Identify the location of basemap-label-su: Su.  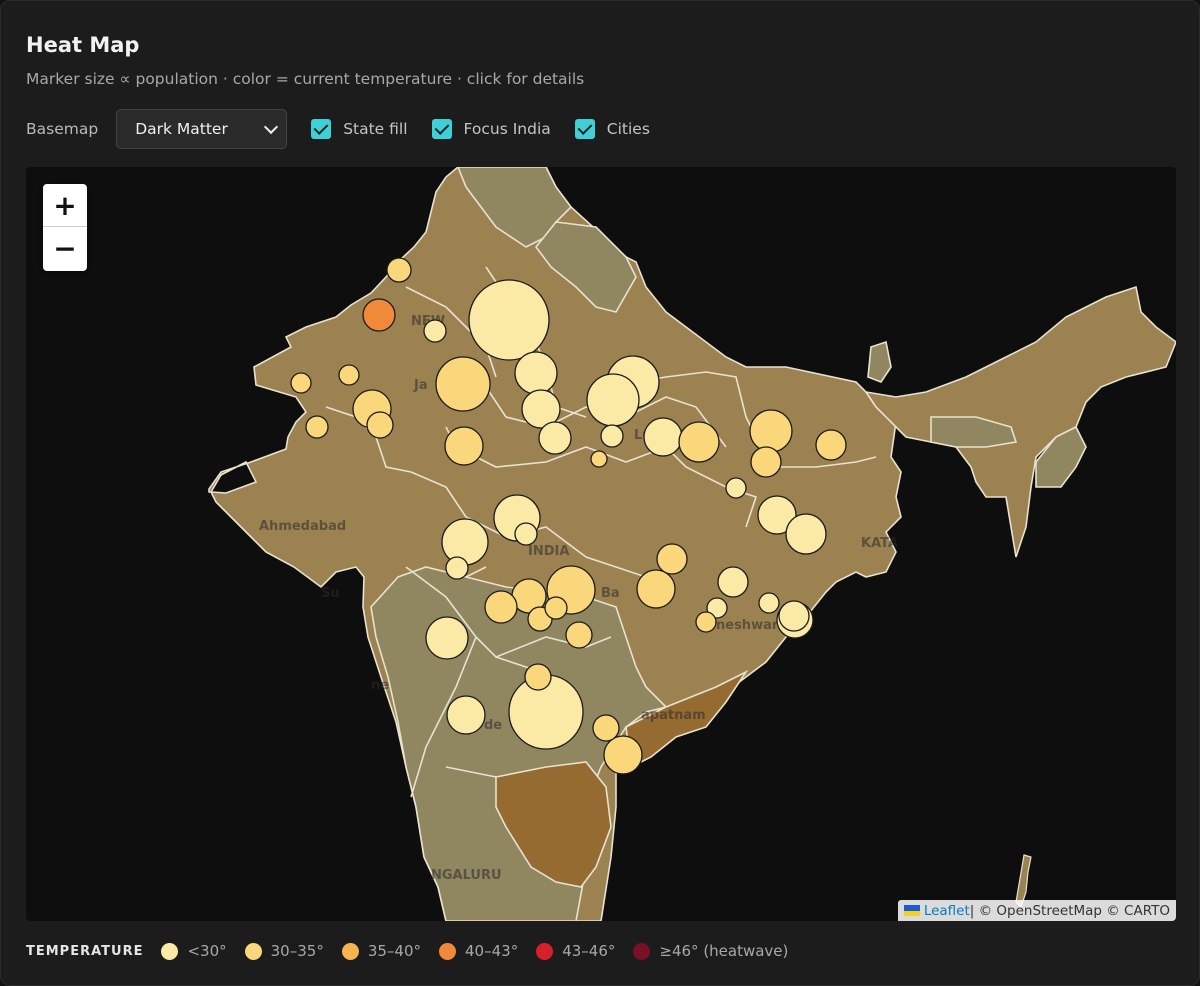
(330, 593).